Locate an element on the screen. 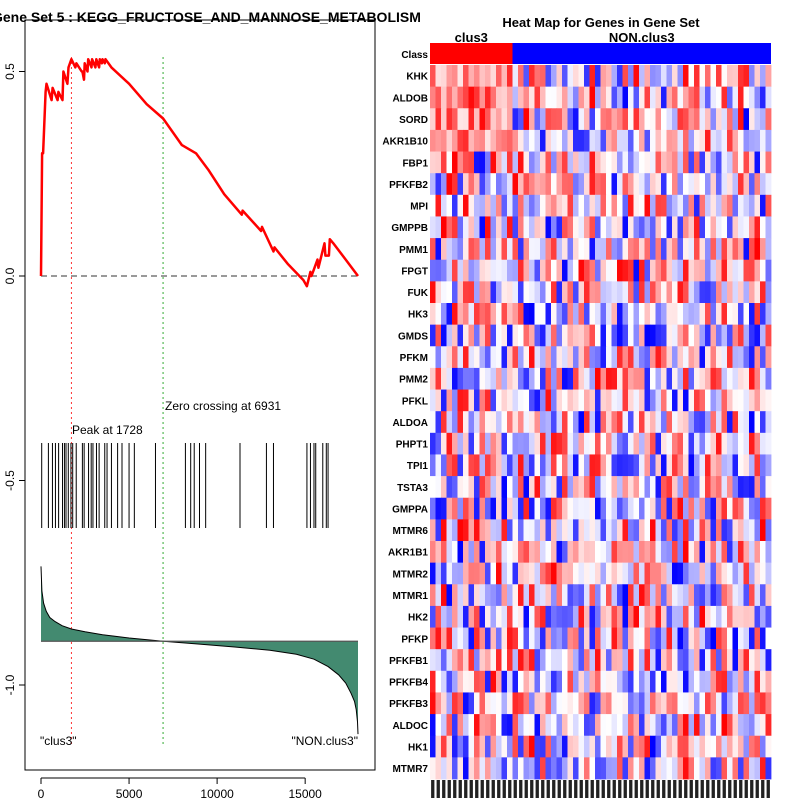 This screenshot has width=800, height=800. x-tick-label: 15000 is located at coordinates (305, 793).